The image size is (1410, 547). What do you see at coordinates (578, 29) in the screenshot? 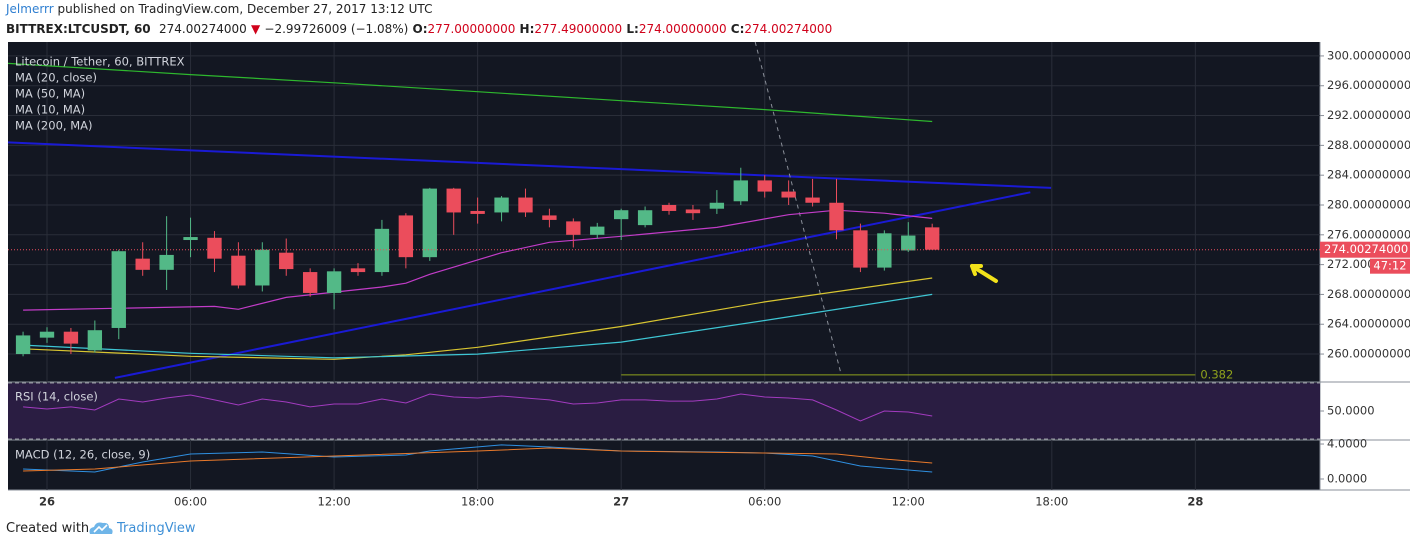
I see `ohlc-value: 277.49000000` at bounding box center [578, 29].